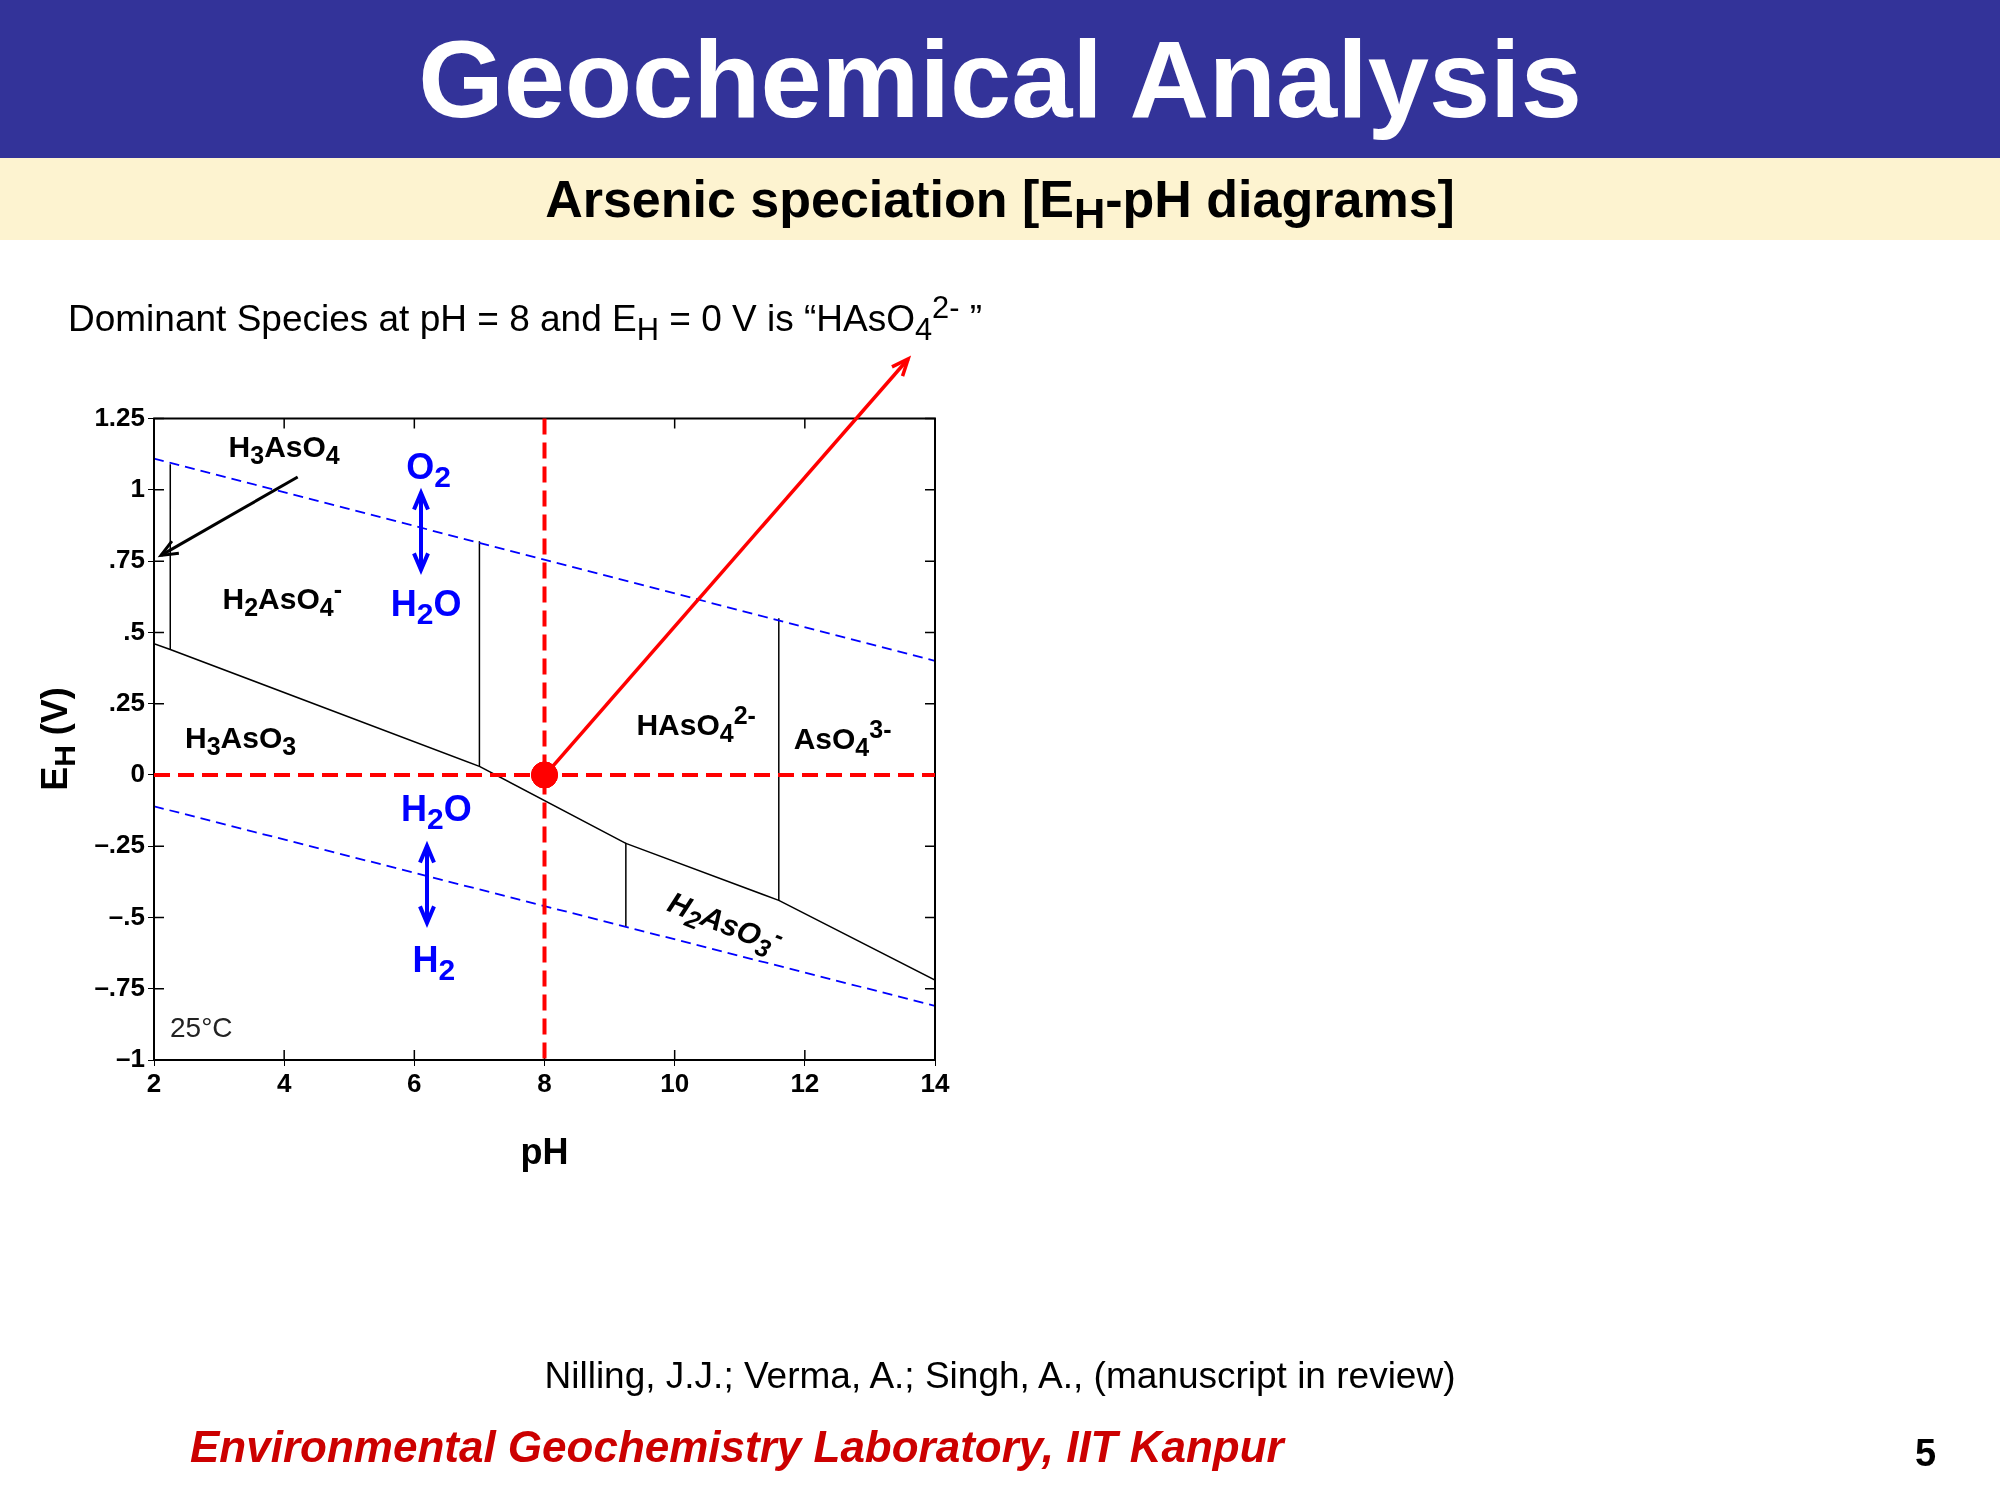 This screenshot has width=2000, height=1500. I want to click on x-tick-label: 6, so click(414, 1082).